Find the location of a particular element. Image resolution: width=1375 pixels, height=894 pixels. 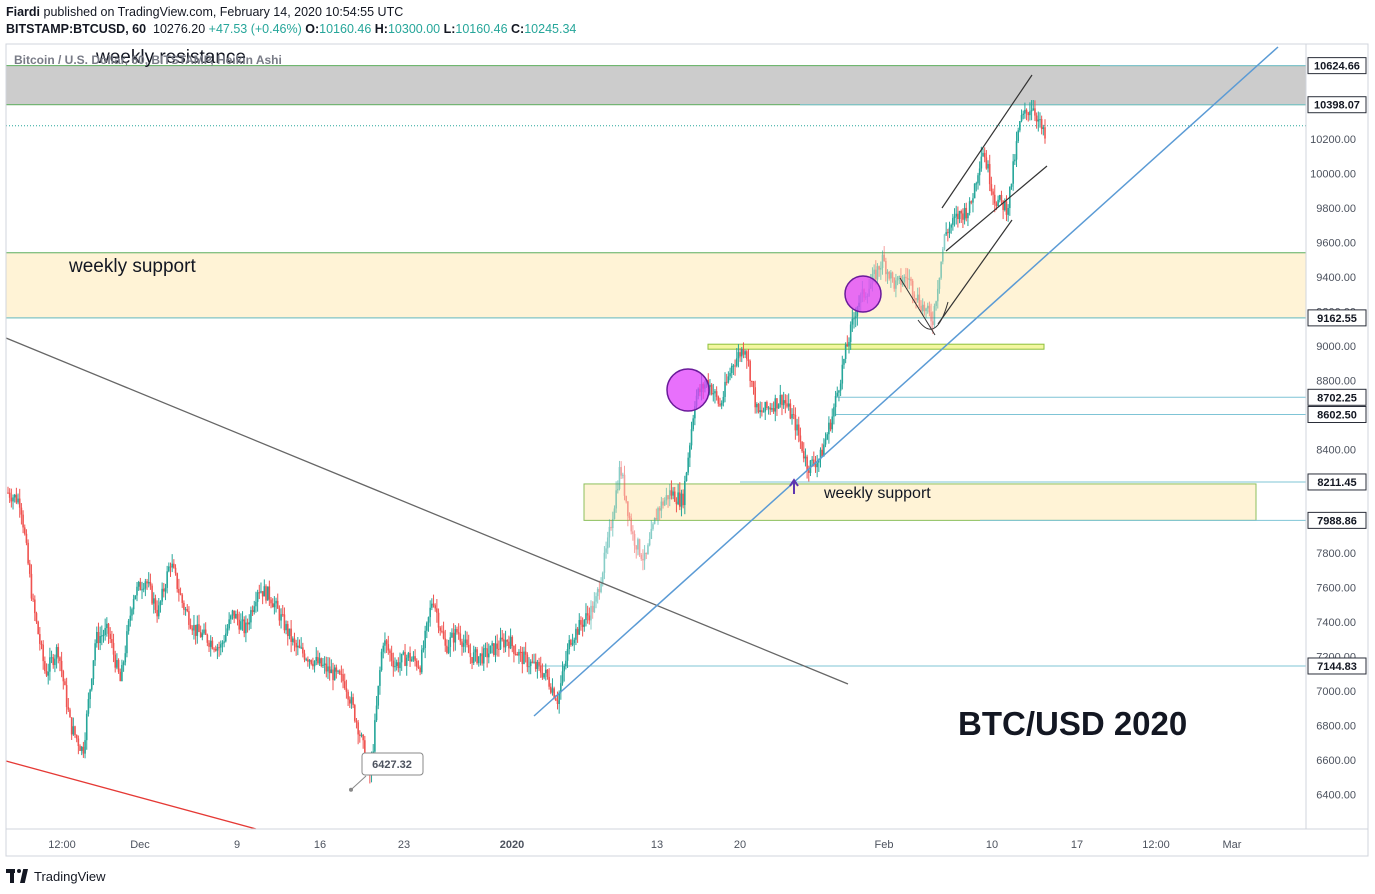

y-tick-label: 6400.00 is located at coordinates (1336, 795).